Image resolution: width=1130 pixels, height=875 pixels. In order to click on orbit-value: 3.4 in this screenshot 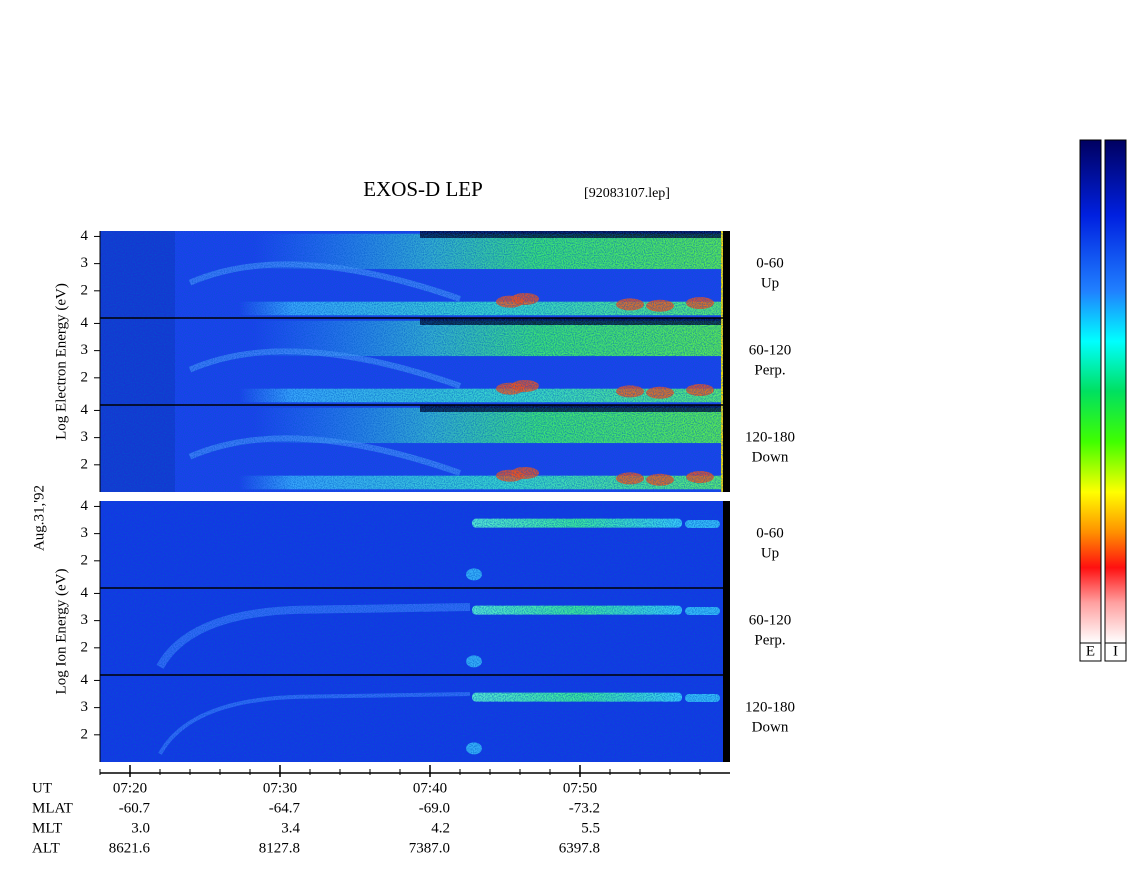, I will do `click(290, 828)`.